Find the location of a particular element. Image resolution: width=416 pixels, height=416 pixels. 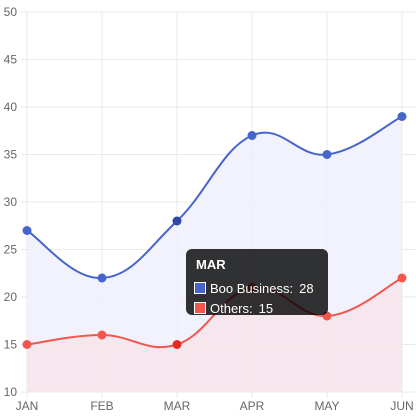

tooltip-series-value: 28 is located at coordinates (306, 288).